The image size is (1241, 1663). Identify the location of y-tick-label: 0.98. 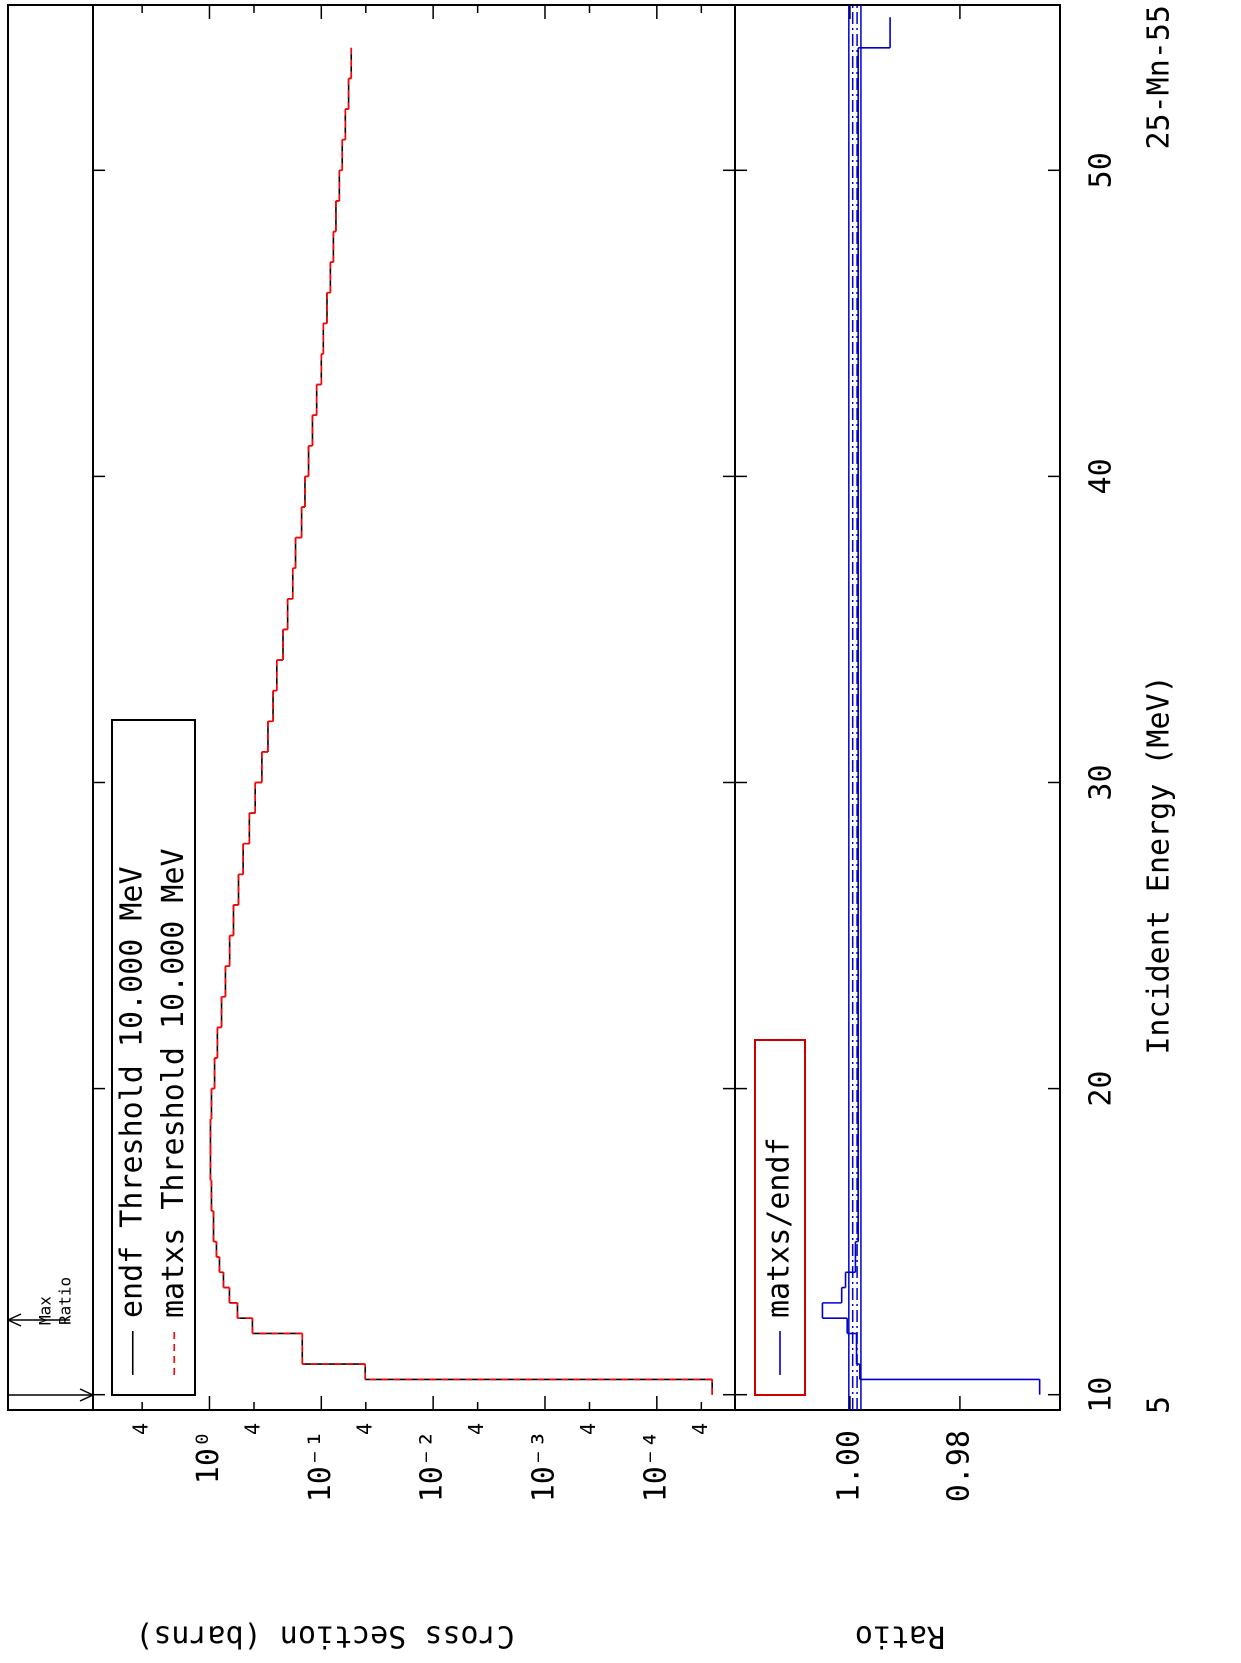
(958, 1466).